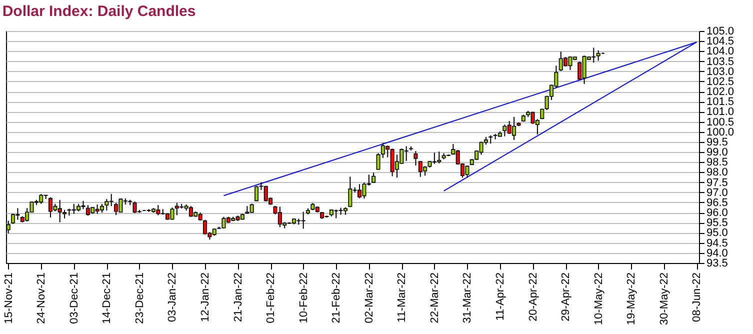  What do you see at coordinates (632, 299) in the screenshot?
I see `x-tick-label: 19-May-22` at bounding box center [632, 299].